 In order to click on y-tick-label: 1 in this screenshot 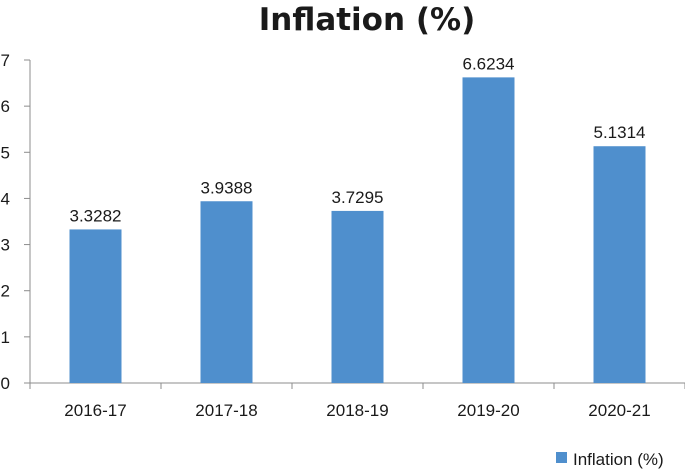, I will do `click(5, 337)`.